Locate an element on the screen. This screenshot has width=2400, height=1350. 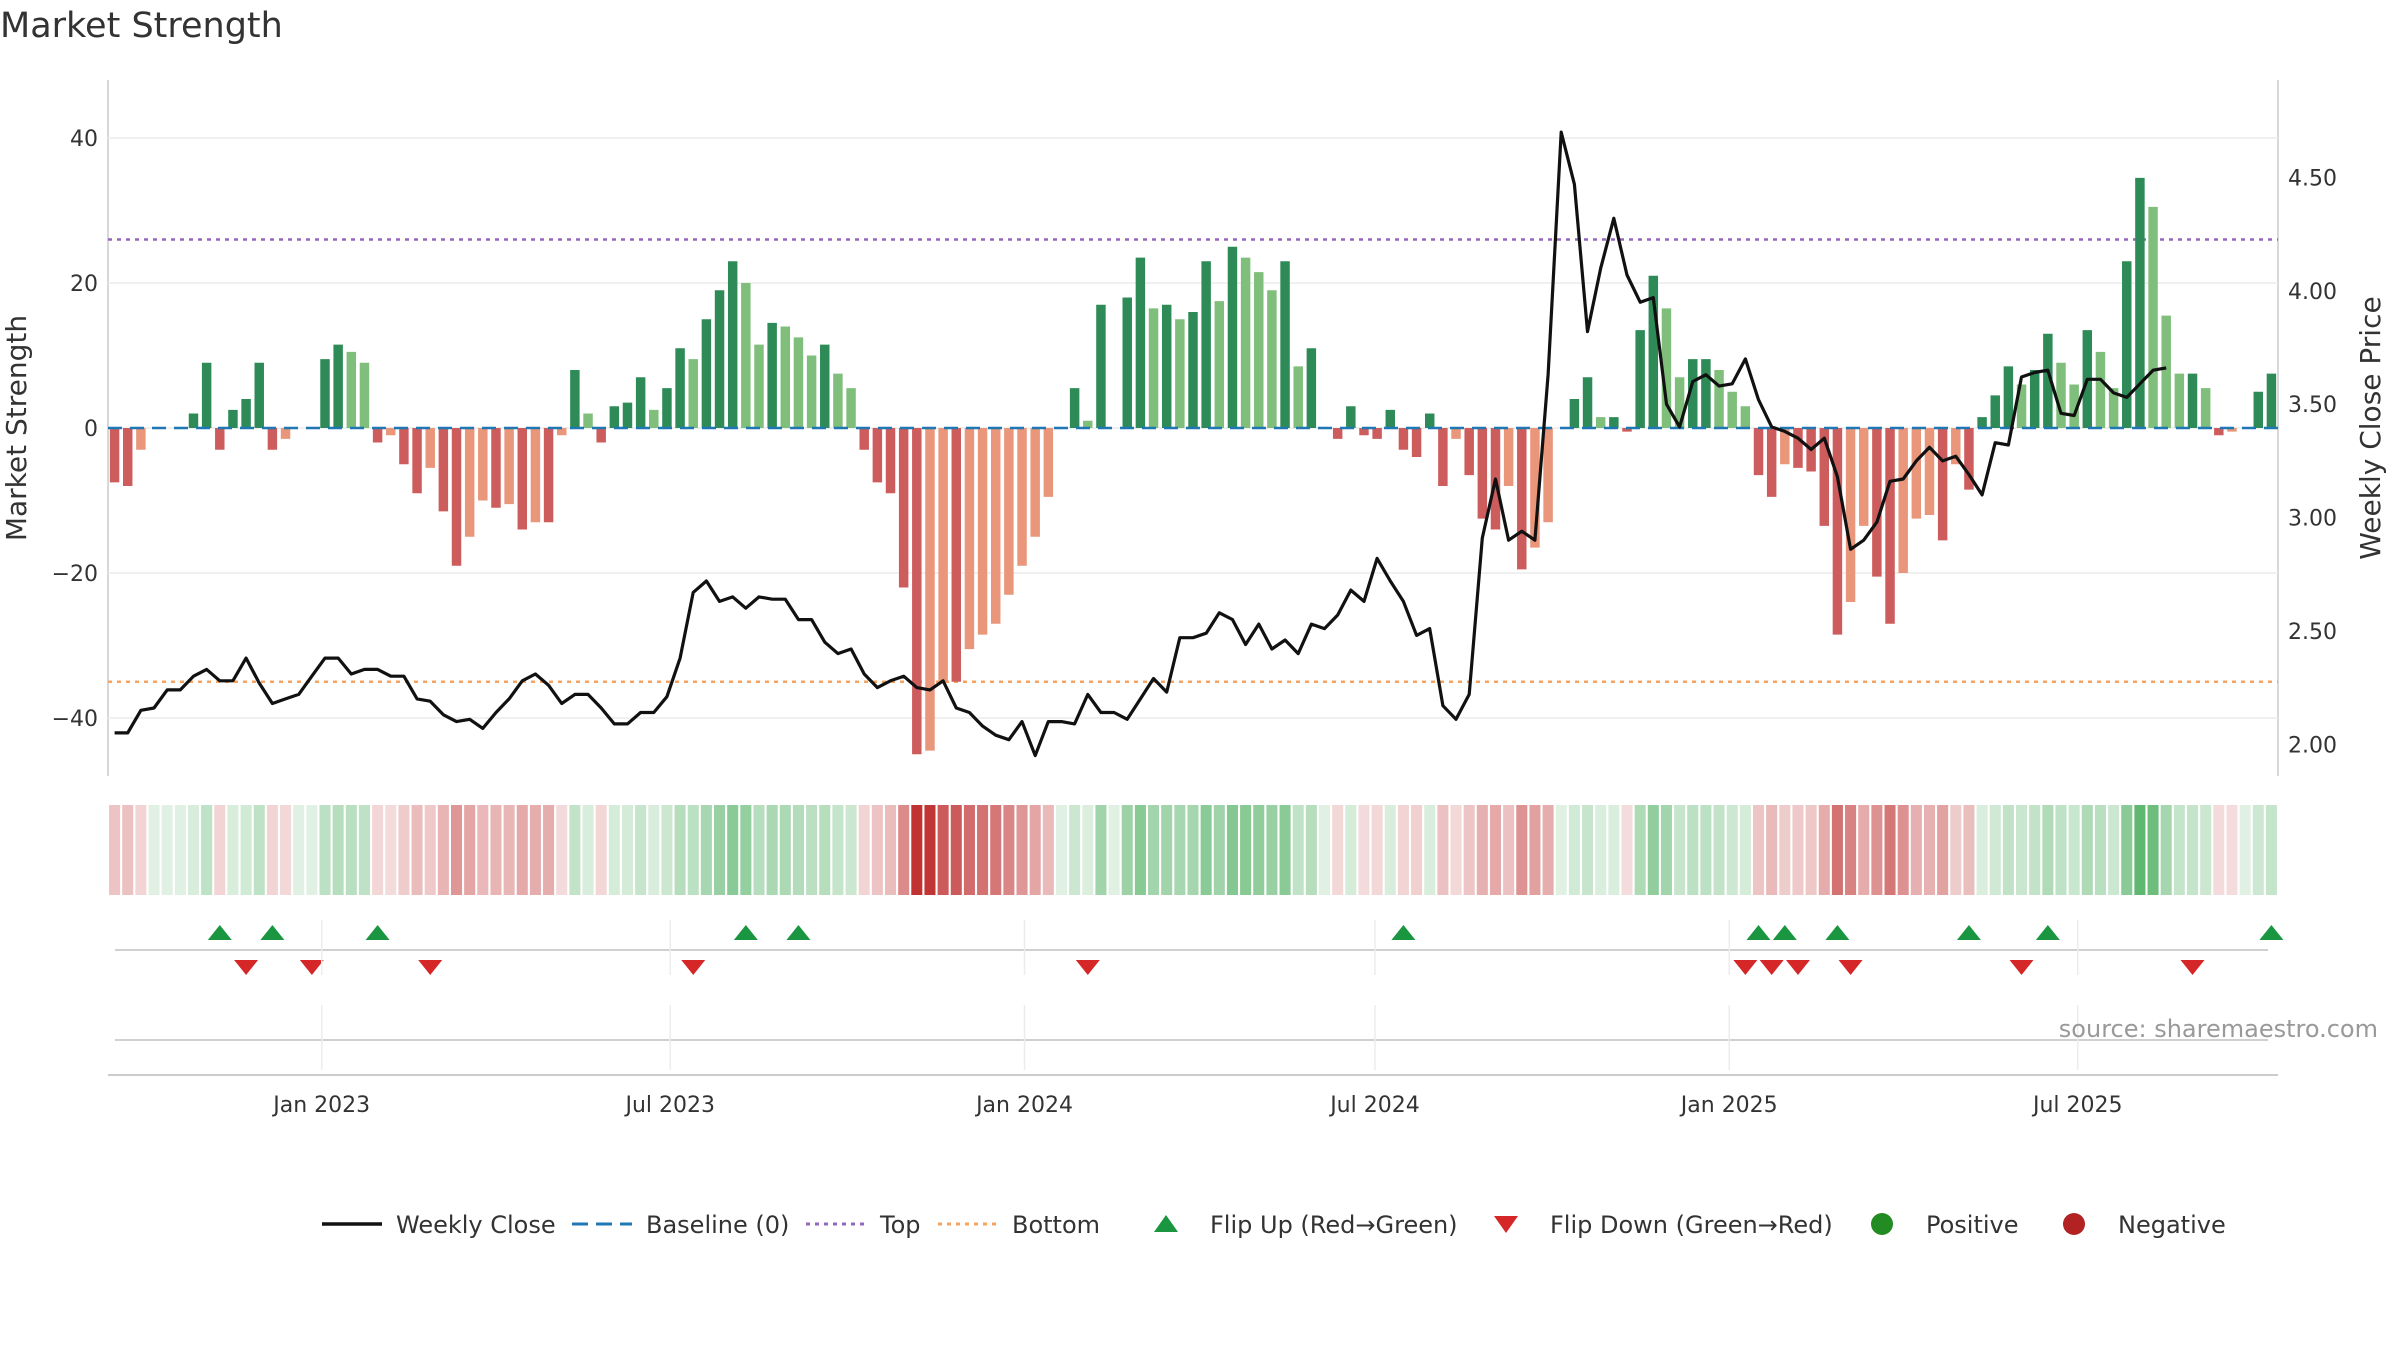
y2-tick-label: 4.50 is located at coordinates (2312, 178).